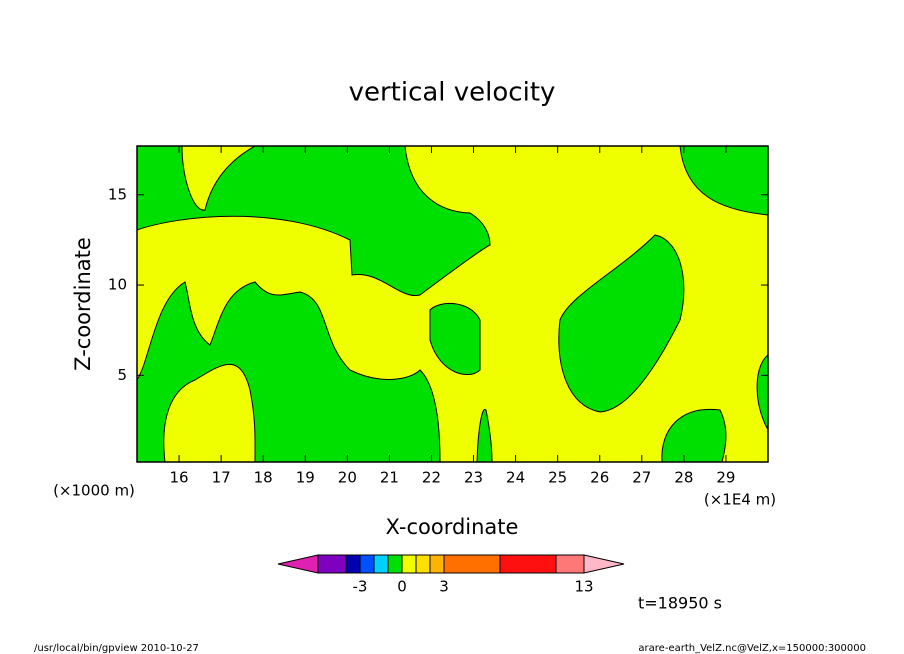 This screenshot has height=654, width=904. Describe the element at coordinates (452, 93) in the screenshot. I see `chart-title: vertical velocity` at that location.